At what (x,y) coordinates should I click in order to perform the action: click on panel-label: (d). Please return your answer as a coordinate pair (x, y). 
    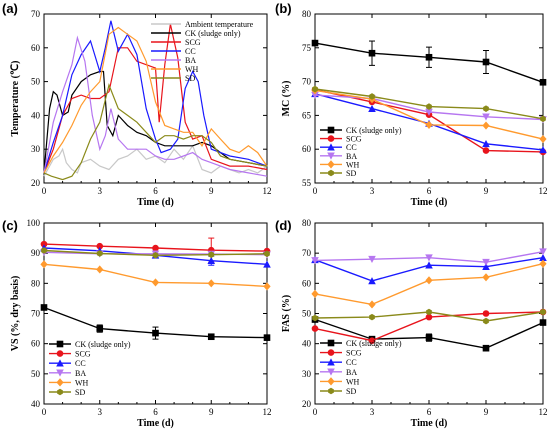
    Looking at the image, I should click on (283, 225).